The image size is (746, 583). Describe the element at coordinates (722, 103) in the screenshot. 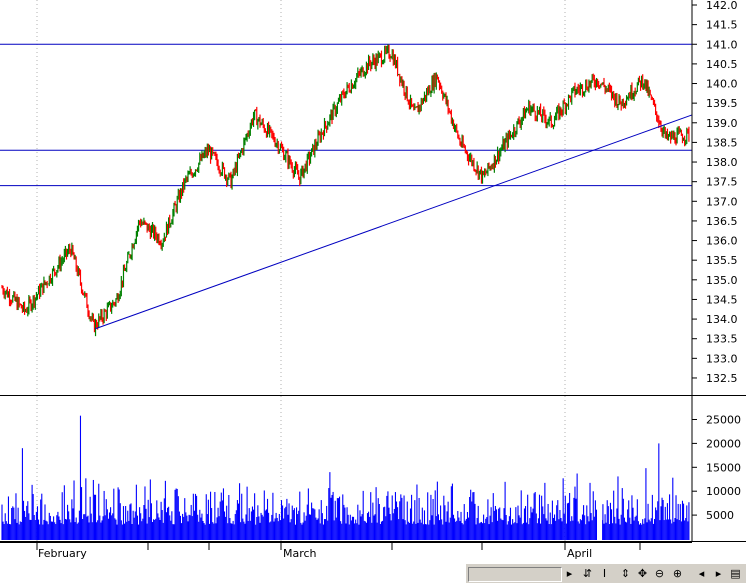

I see `price-tick-label: 139.5` at that location.